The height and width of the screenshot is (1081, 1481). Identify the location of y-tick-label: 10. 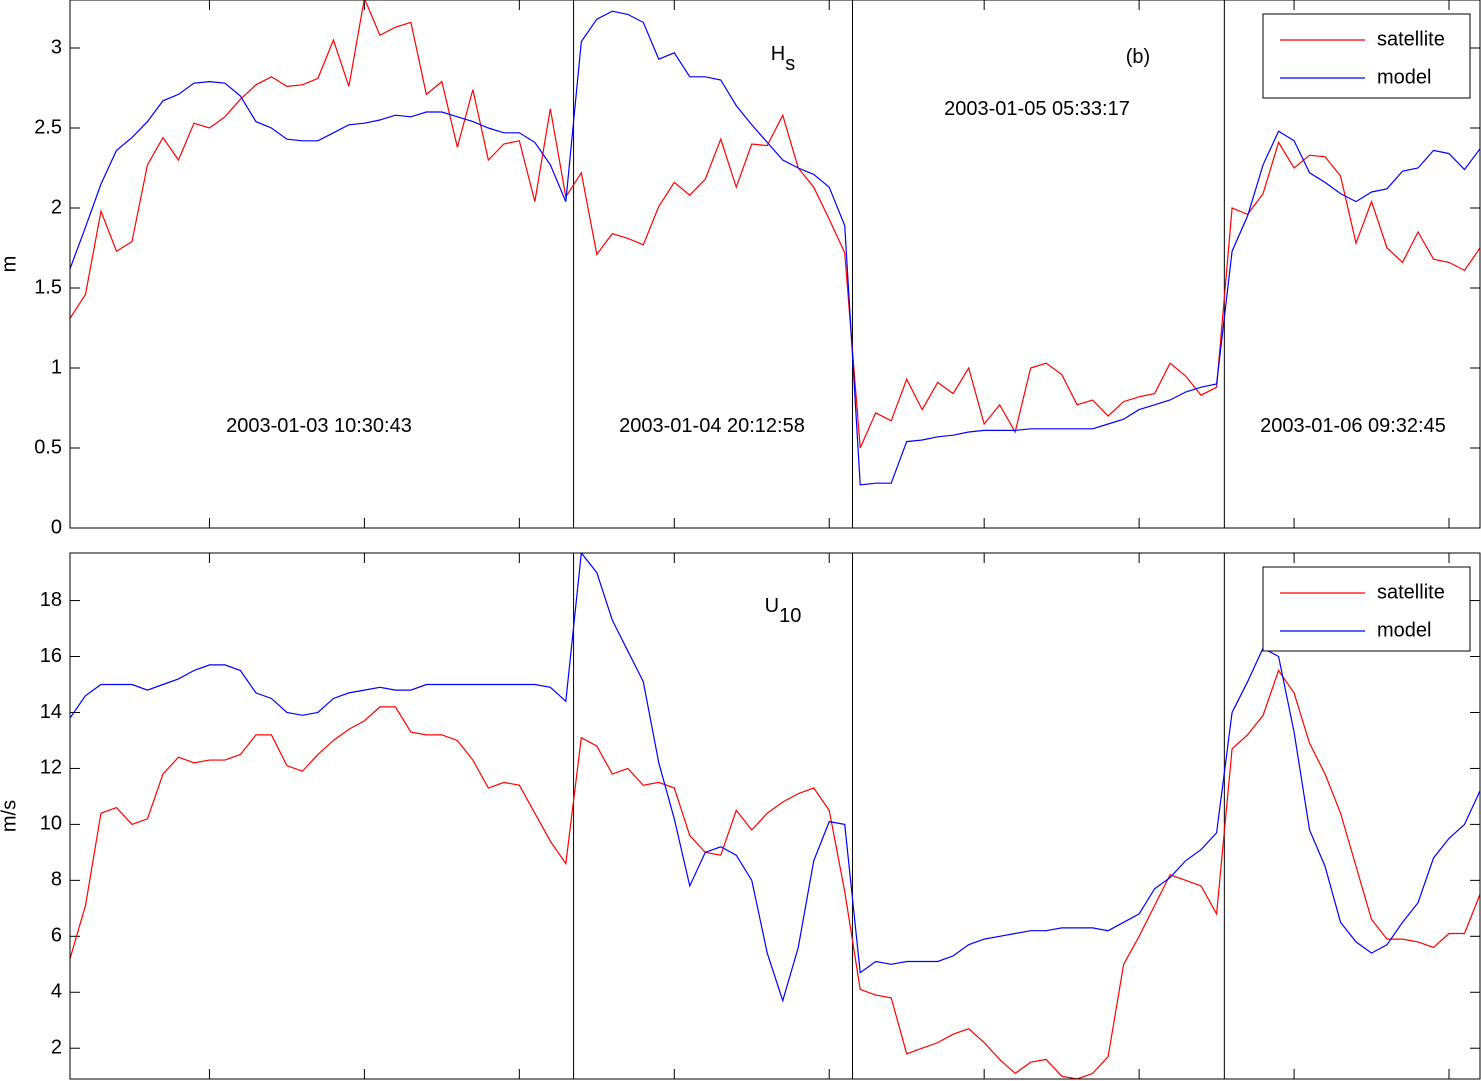
(51, 824).